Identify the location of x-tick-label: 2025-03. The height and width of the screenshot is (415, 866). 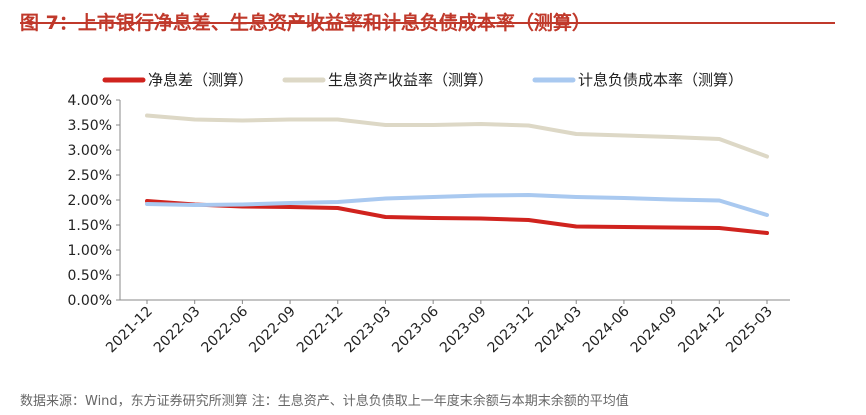
(749, 330).